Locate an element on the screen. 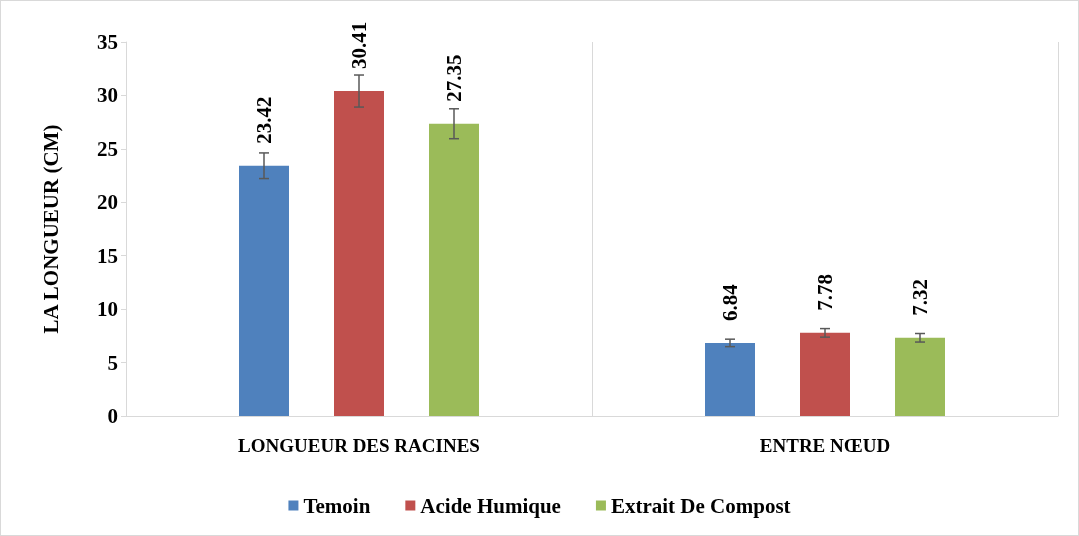  legend-label: Acide Humique is located at coordinates (490, 505).